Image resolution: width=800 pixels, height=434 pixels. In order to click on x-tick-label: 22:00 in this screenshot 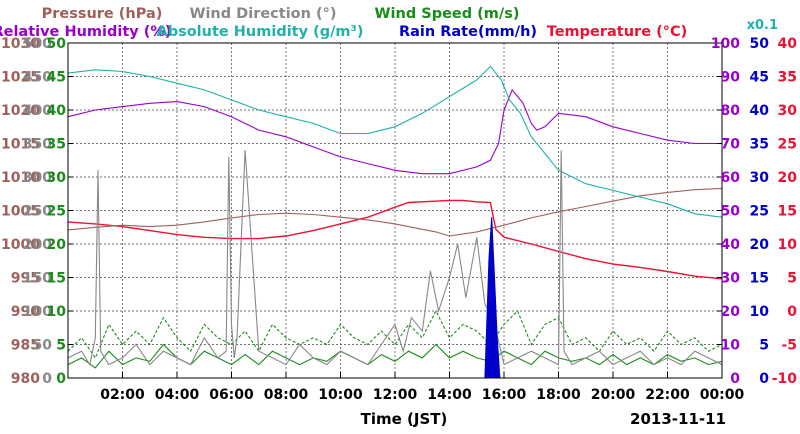, I will do `click(667, 395)`.